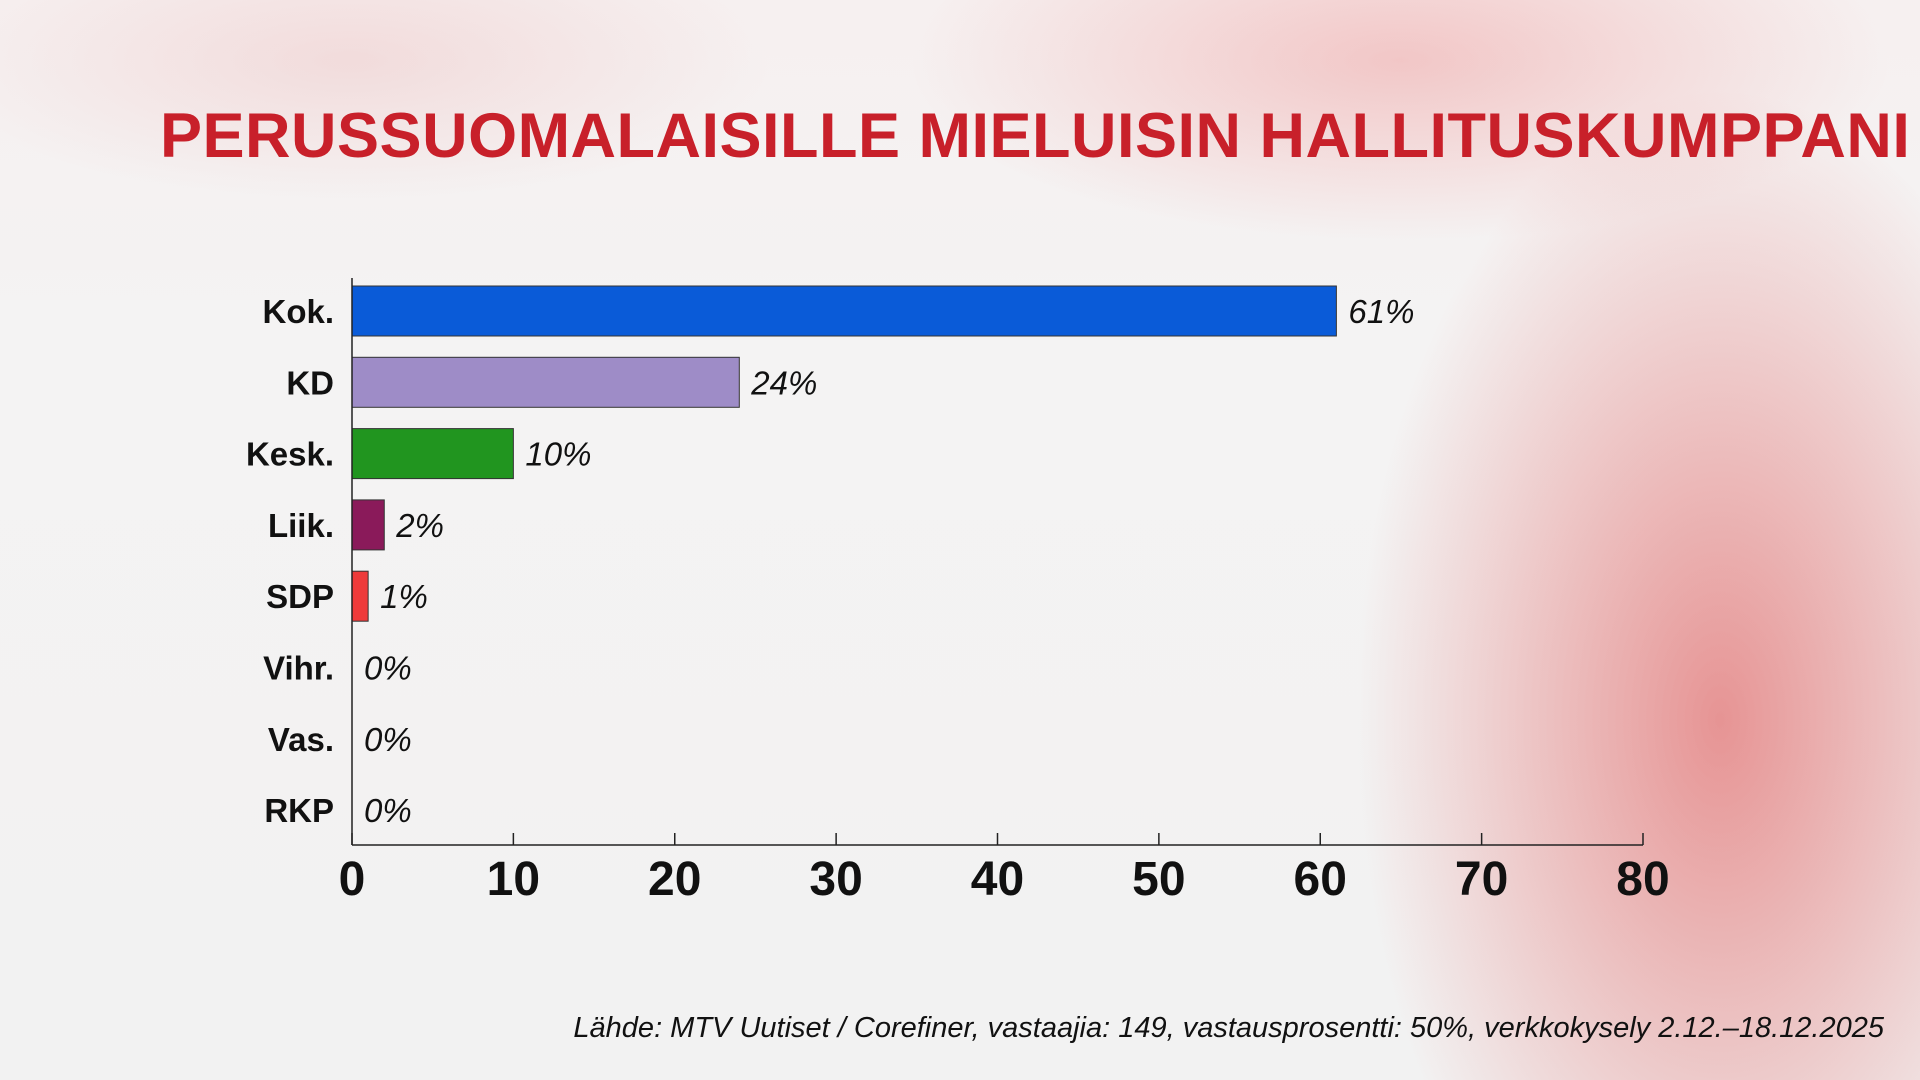 The width and height of the screenshot is (1920, 1080). Describe the element at coordinates (674, 879) in the screenshot. I see `x-tick-label: 20` at that location.